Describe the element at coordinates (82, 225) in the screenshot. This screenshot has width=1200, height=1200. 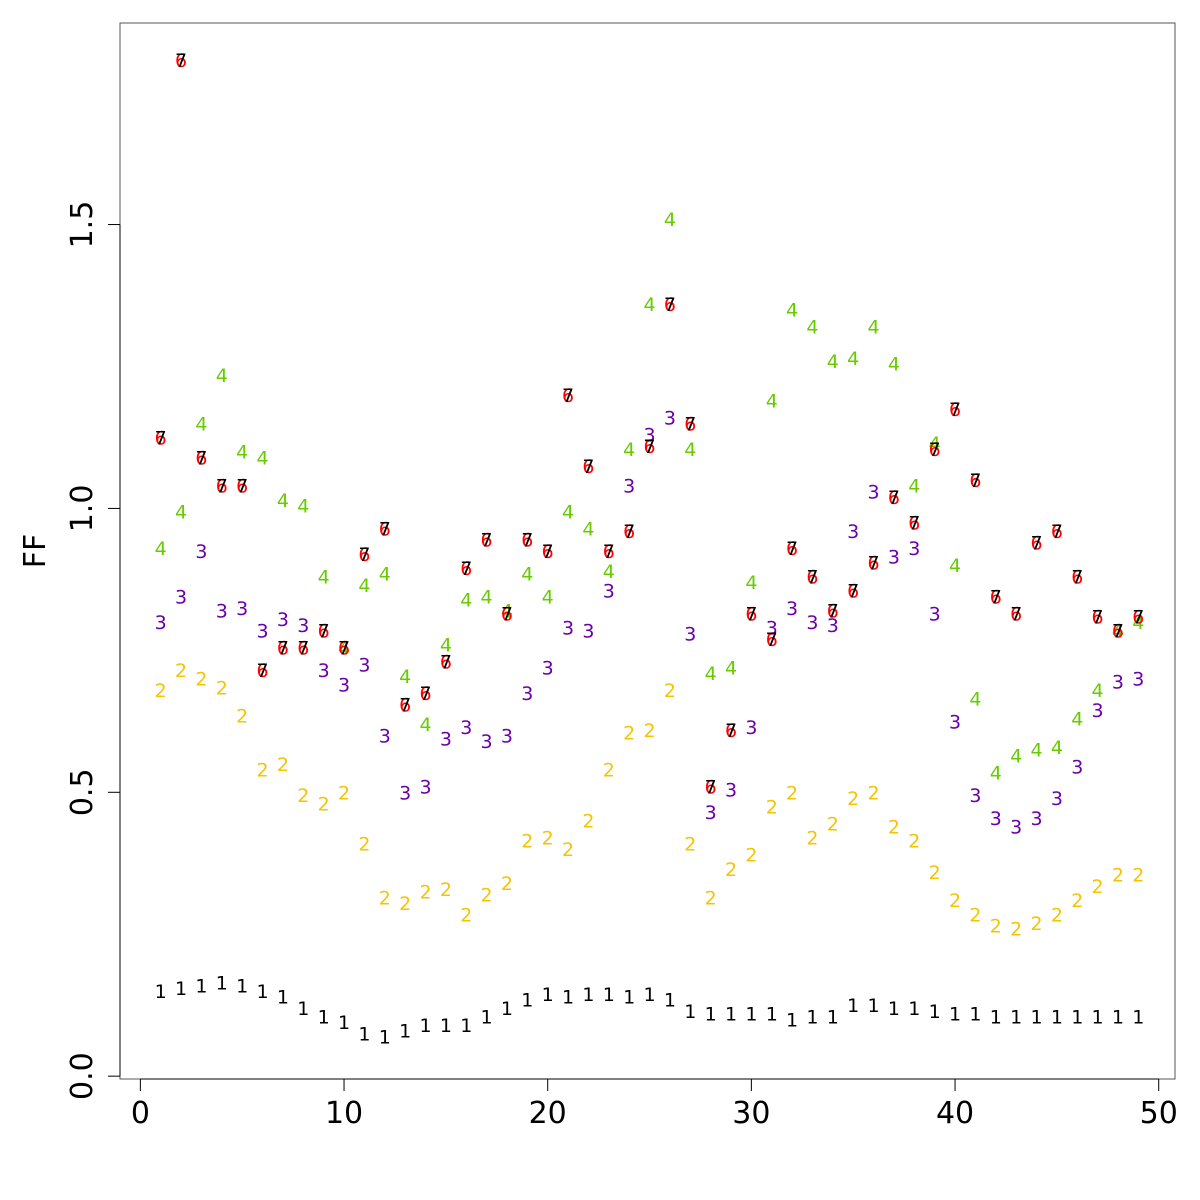
I see `y-tick-label: 1.5` at that location.